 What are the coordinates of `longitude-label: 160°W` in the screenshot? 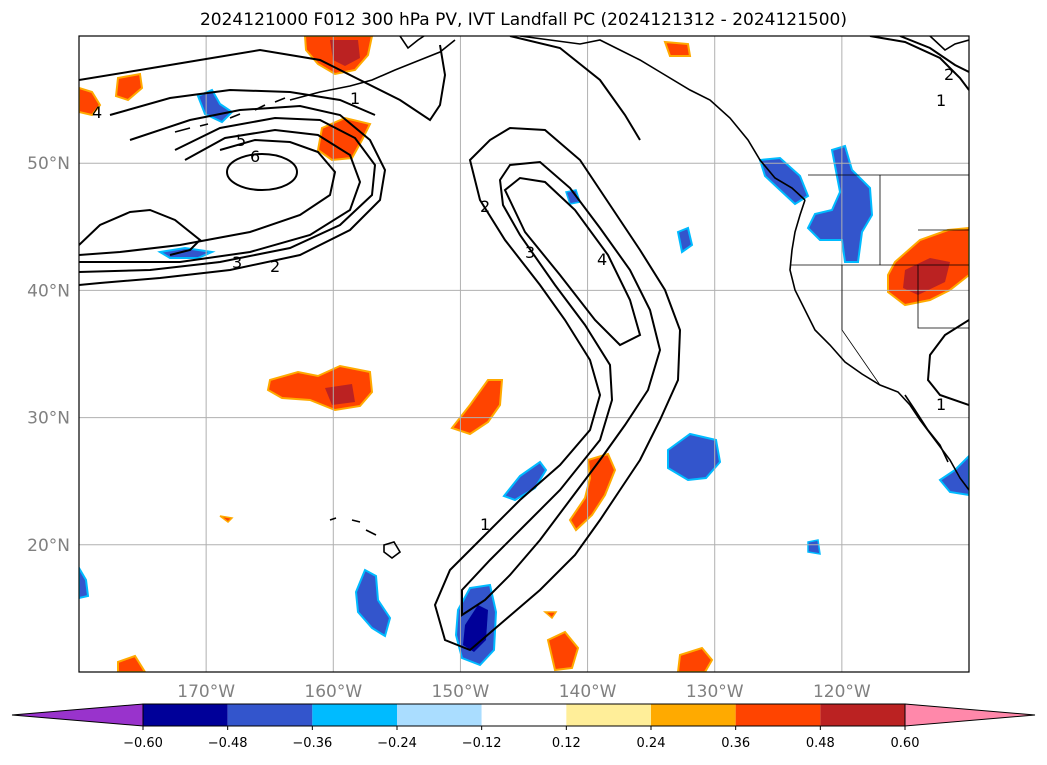 It's located at (333, 692).